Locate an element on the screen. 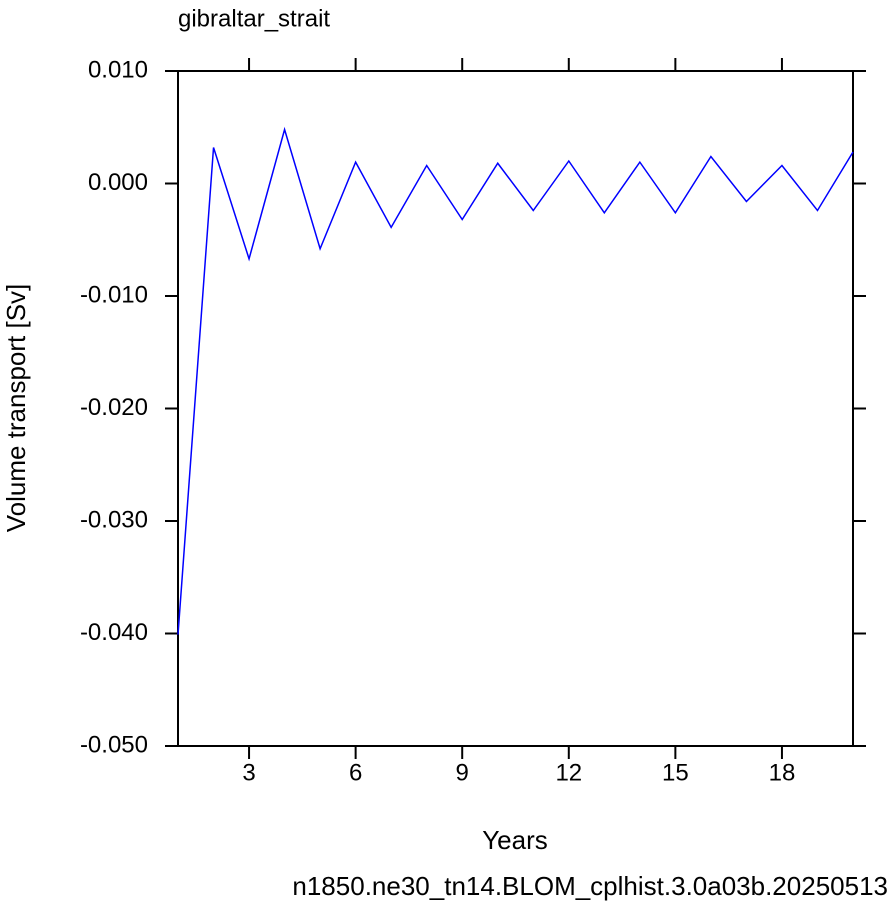  y-tick-label: -0.040 is located at coordinates (114, 632).